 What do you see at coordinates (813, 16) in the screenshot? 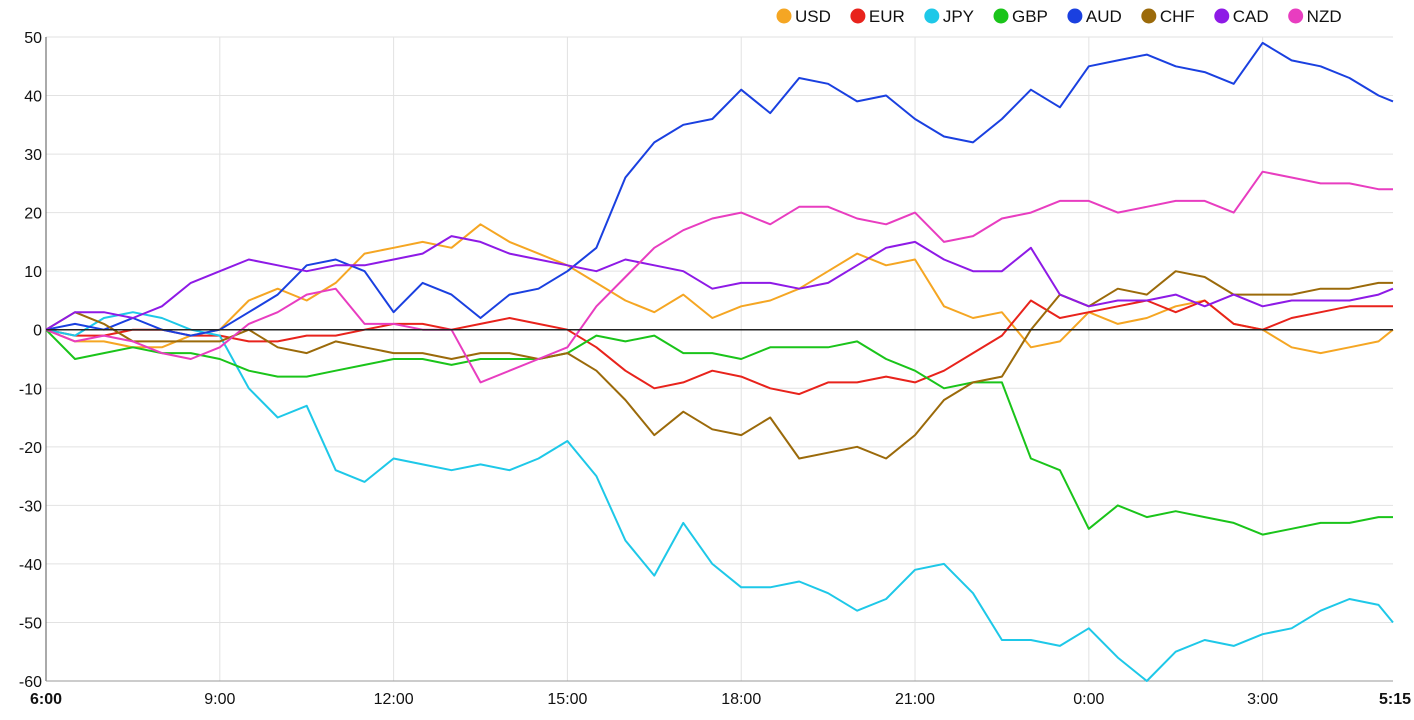
I see `legend-label-usd: USD` at bounding box center [813, 16].